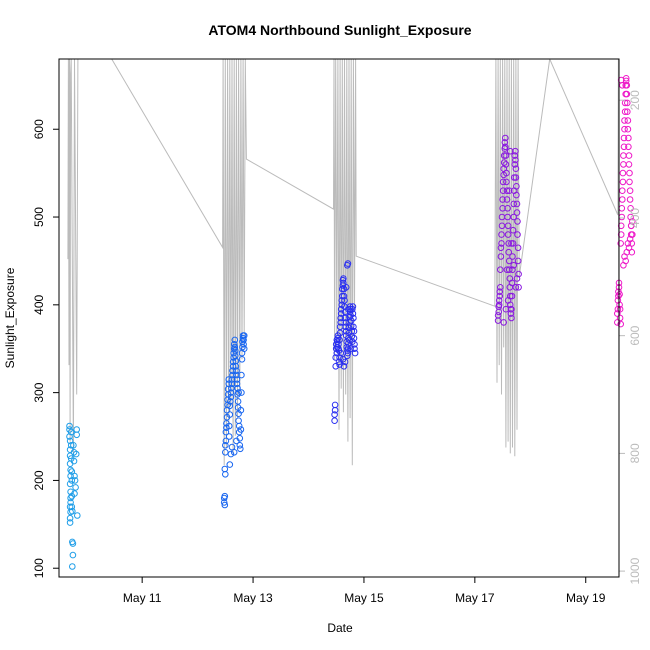  I want to click on y-tick-label: 100, so click(39, 568).